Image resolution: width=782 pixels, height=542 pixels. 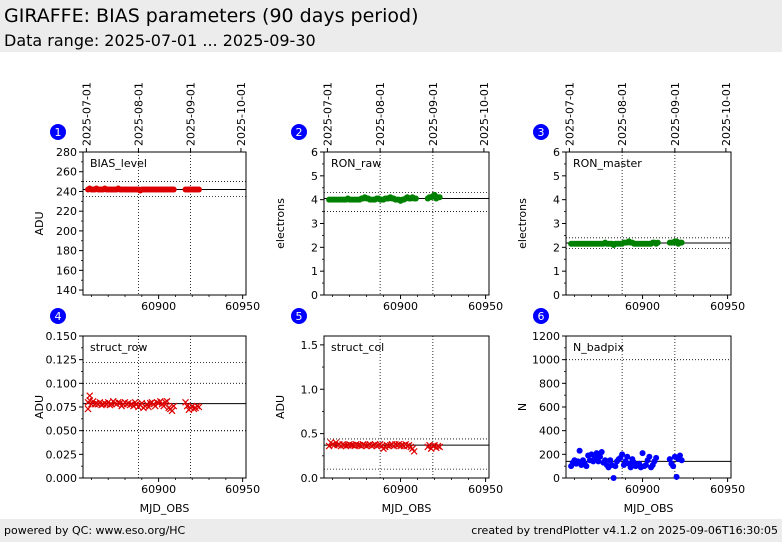 What do you see at coordinates (556, 152) in the screenshot?
I see `y-tick-label: 6` at bounding box center [556, 152].